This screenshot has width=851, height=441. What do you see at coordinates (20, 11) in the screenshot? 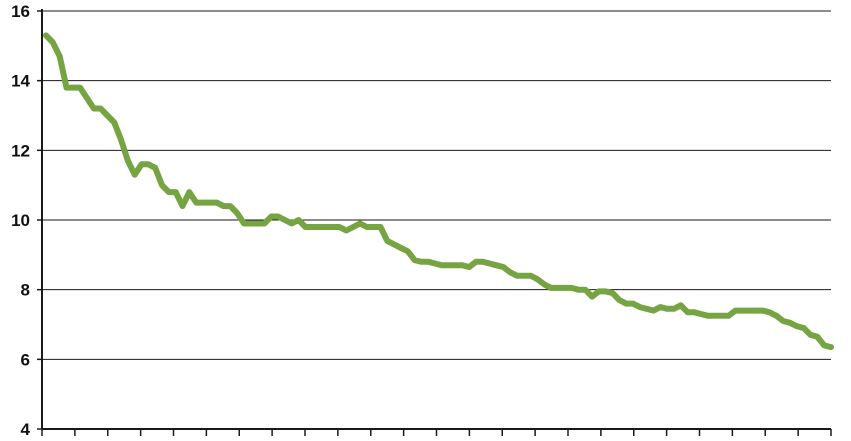
I see `y-tick-label-16: 16` at bounding box center [20, 11].